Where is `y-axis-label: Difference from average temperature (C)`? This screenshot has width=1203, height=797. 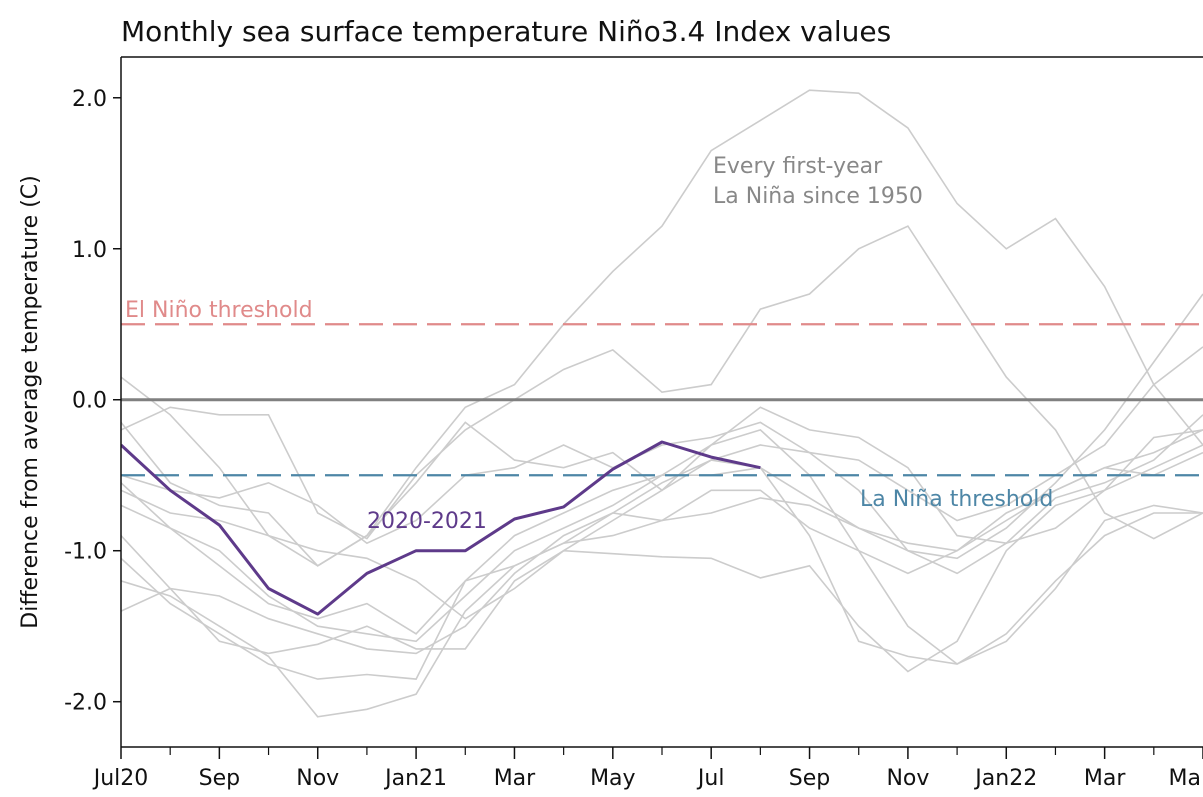
y-axis-label: Difference from average temperature (C) is located at coordinates (30, 401).